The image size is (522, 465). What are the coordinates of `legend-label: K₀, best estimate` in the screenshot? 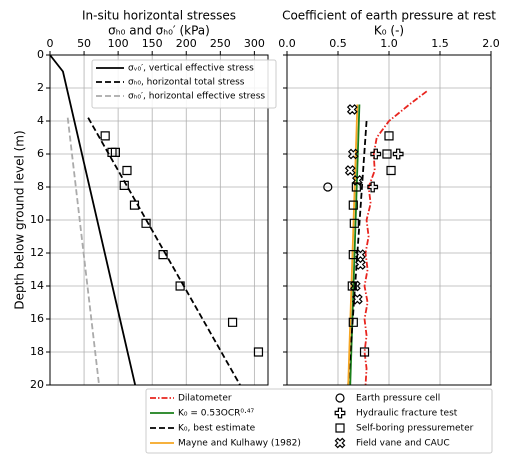 It's located at (217, 429).